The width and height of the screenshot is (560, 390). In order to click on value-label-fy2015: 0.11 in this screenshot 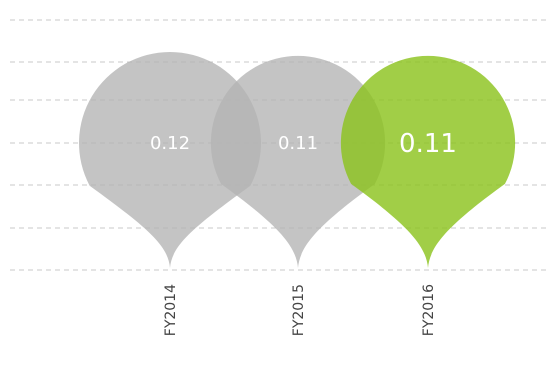, I will do `click(298, 143)`.